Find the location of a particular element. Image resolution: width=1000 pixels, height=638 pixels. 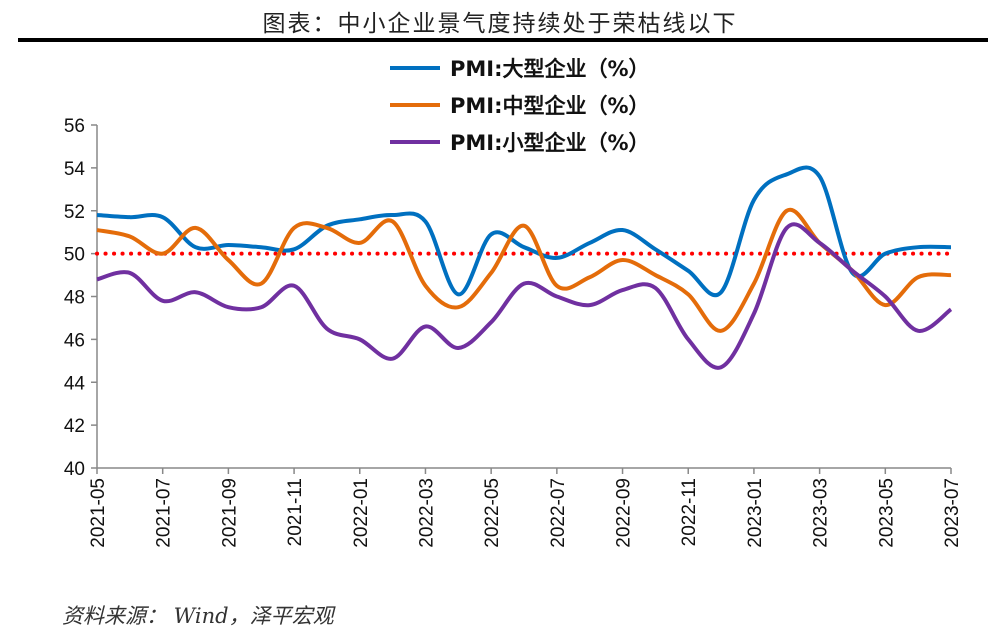

legend-label-0: PMI:大型企业（%） is located at coordinates (550, 69).